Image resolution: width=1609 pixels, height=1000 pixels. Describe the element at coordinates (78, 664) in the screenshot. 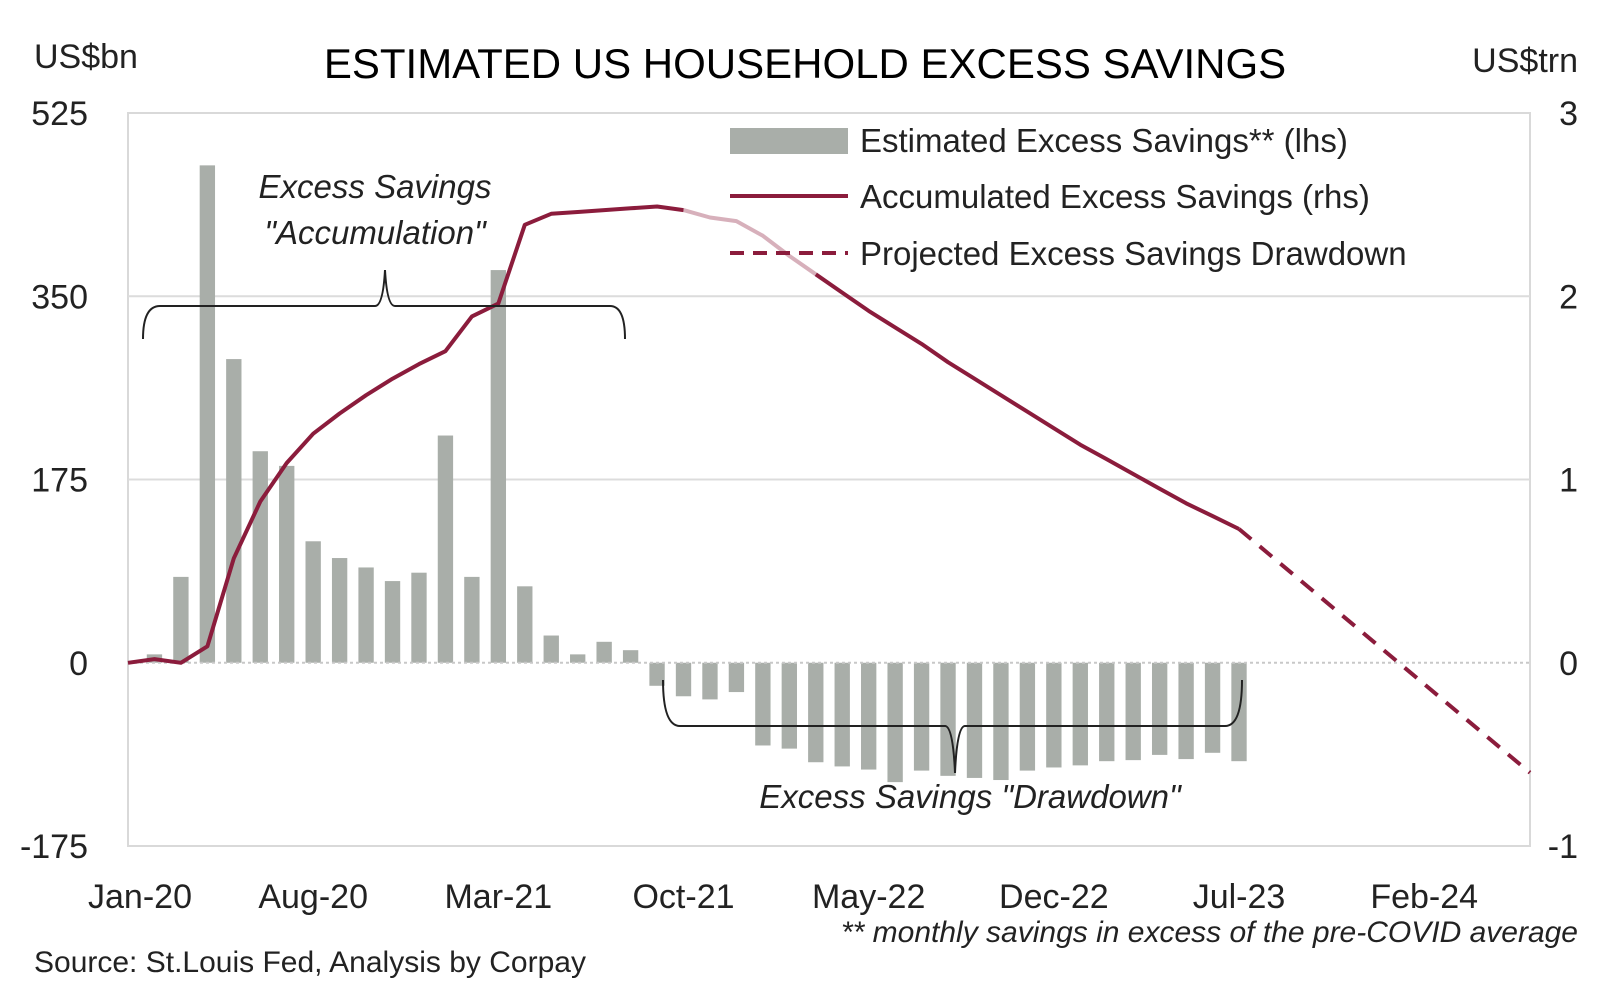

I see `left-tick-label: 0` at that location.